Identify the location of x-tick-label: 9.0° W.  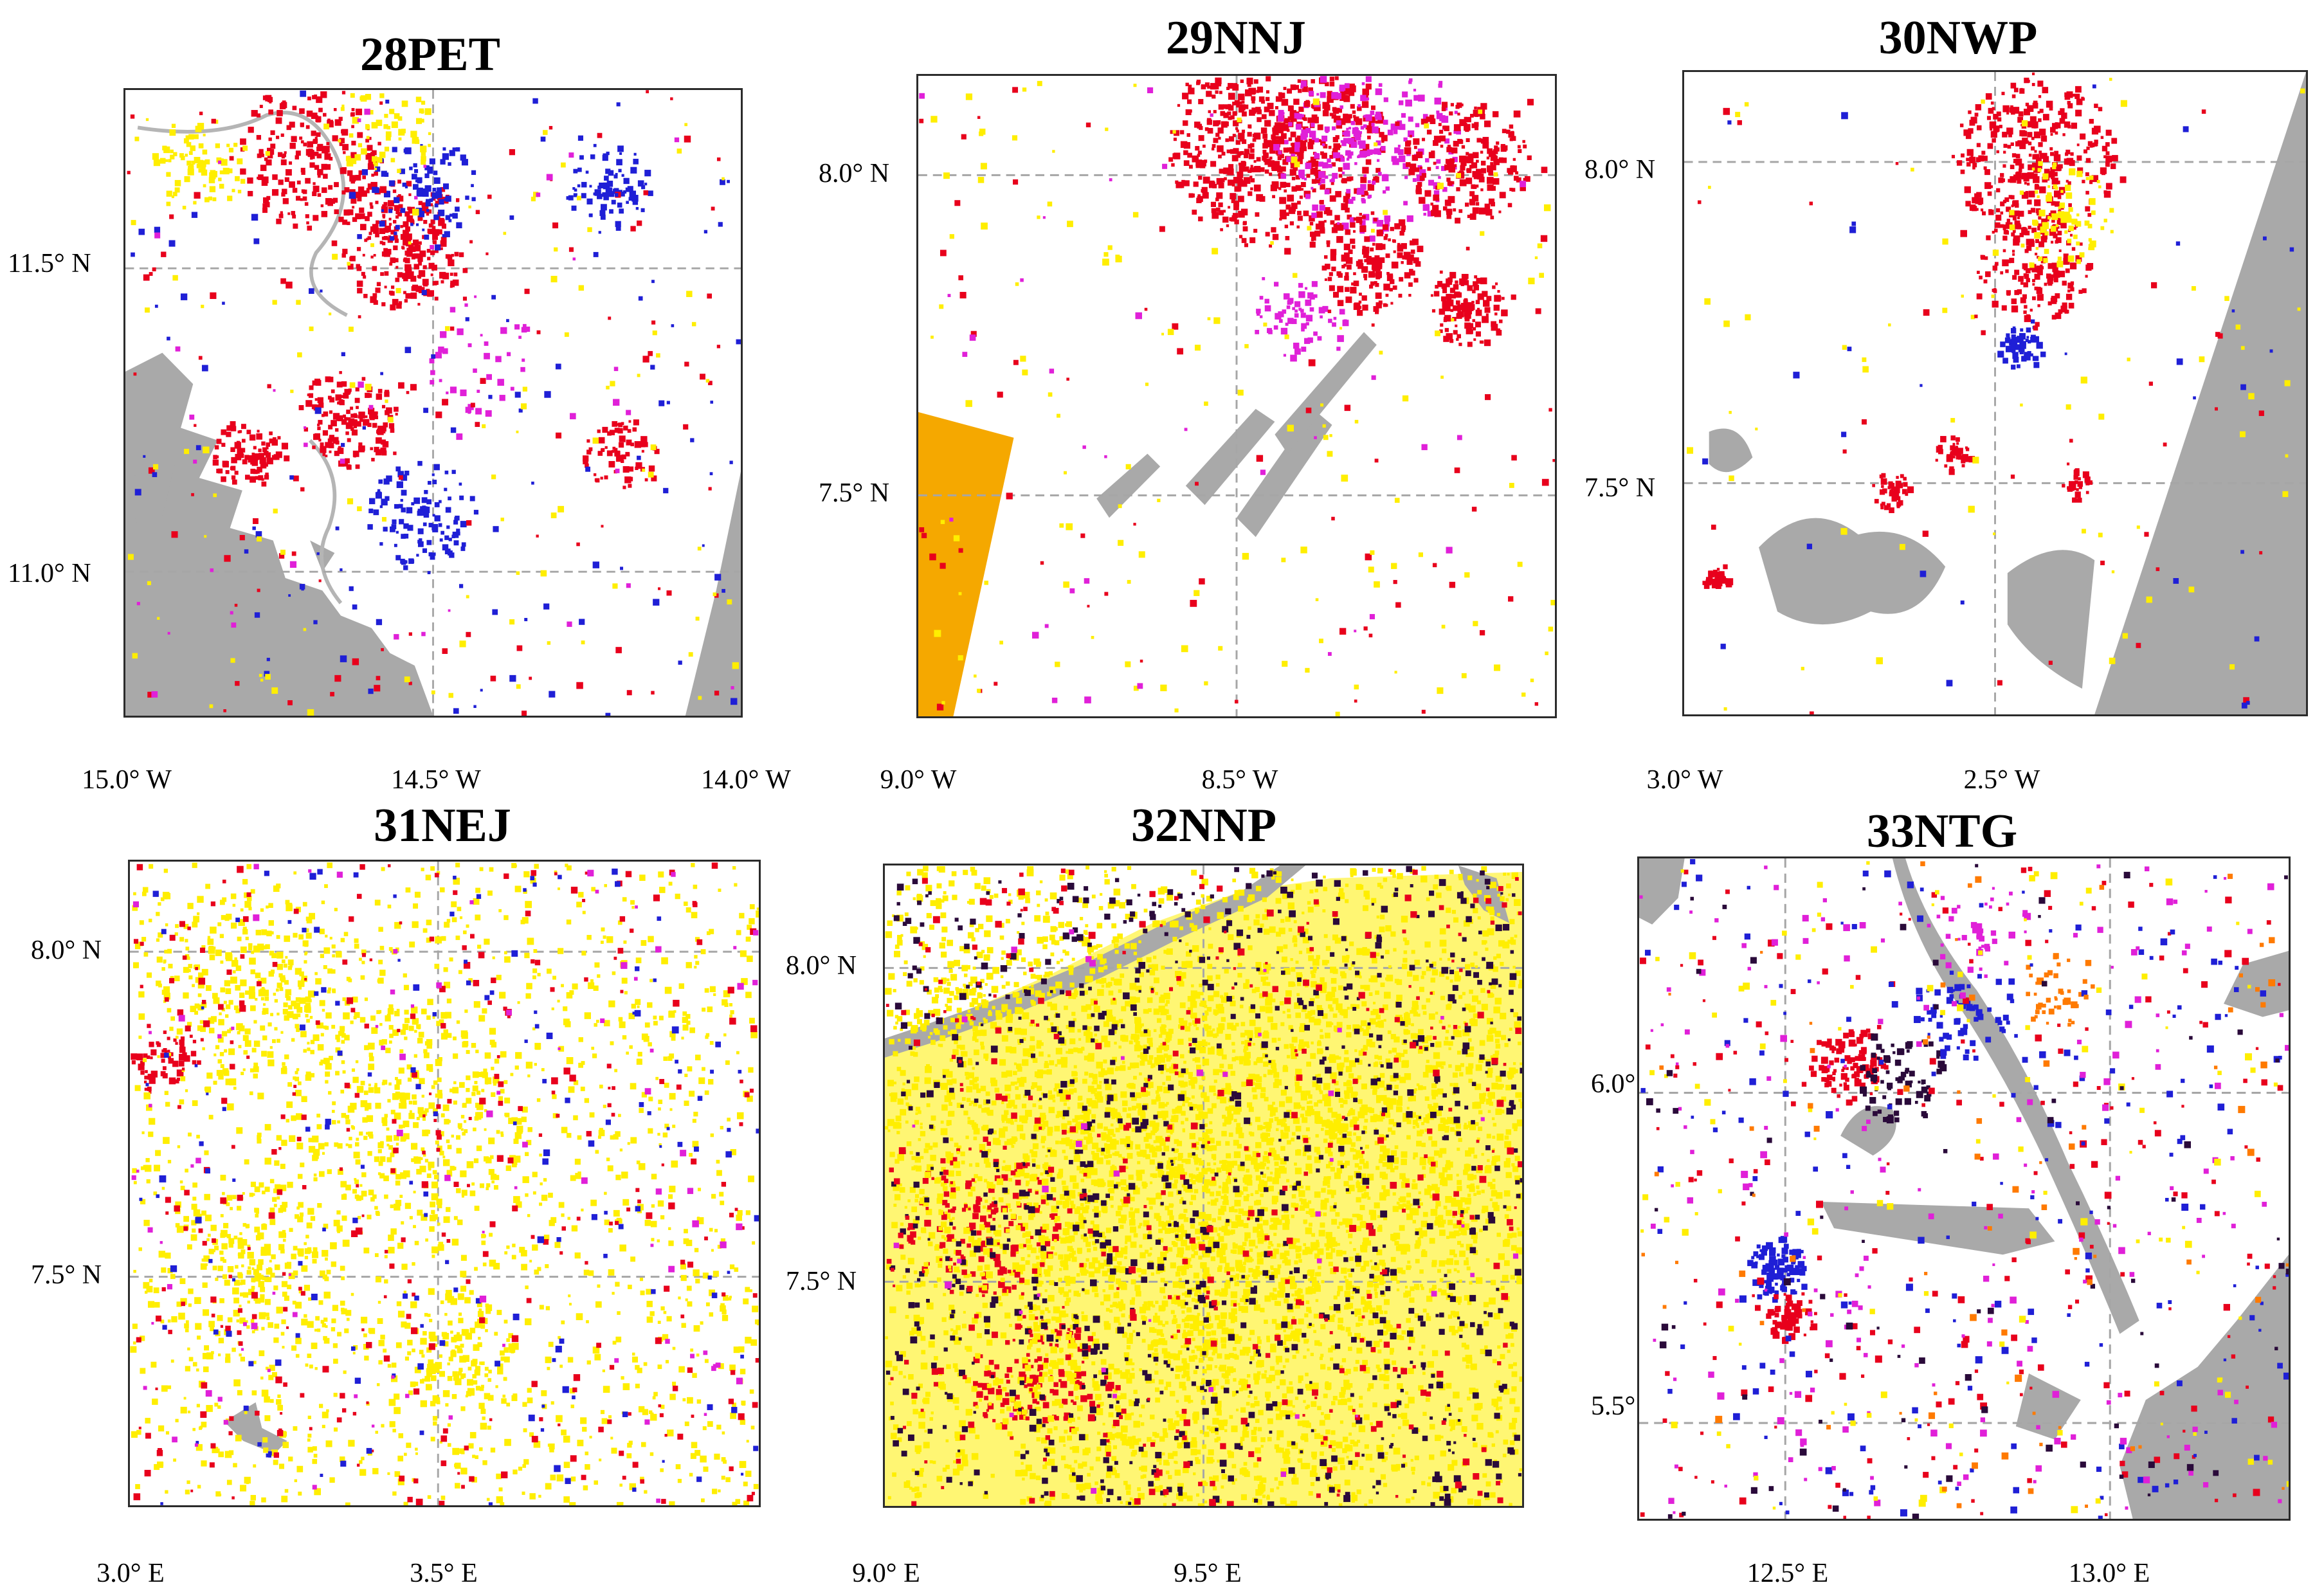
(918, 780).